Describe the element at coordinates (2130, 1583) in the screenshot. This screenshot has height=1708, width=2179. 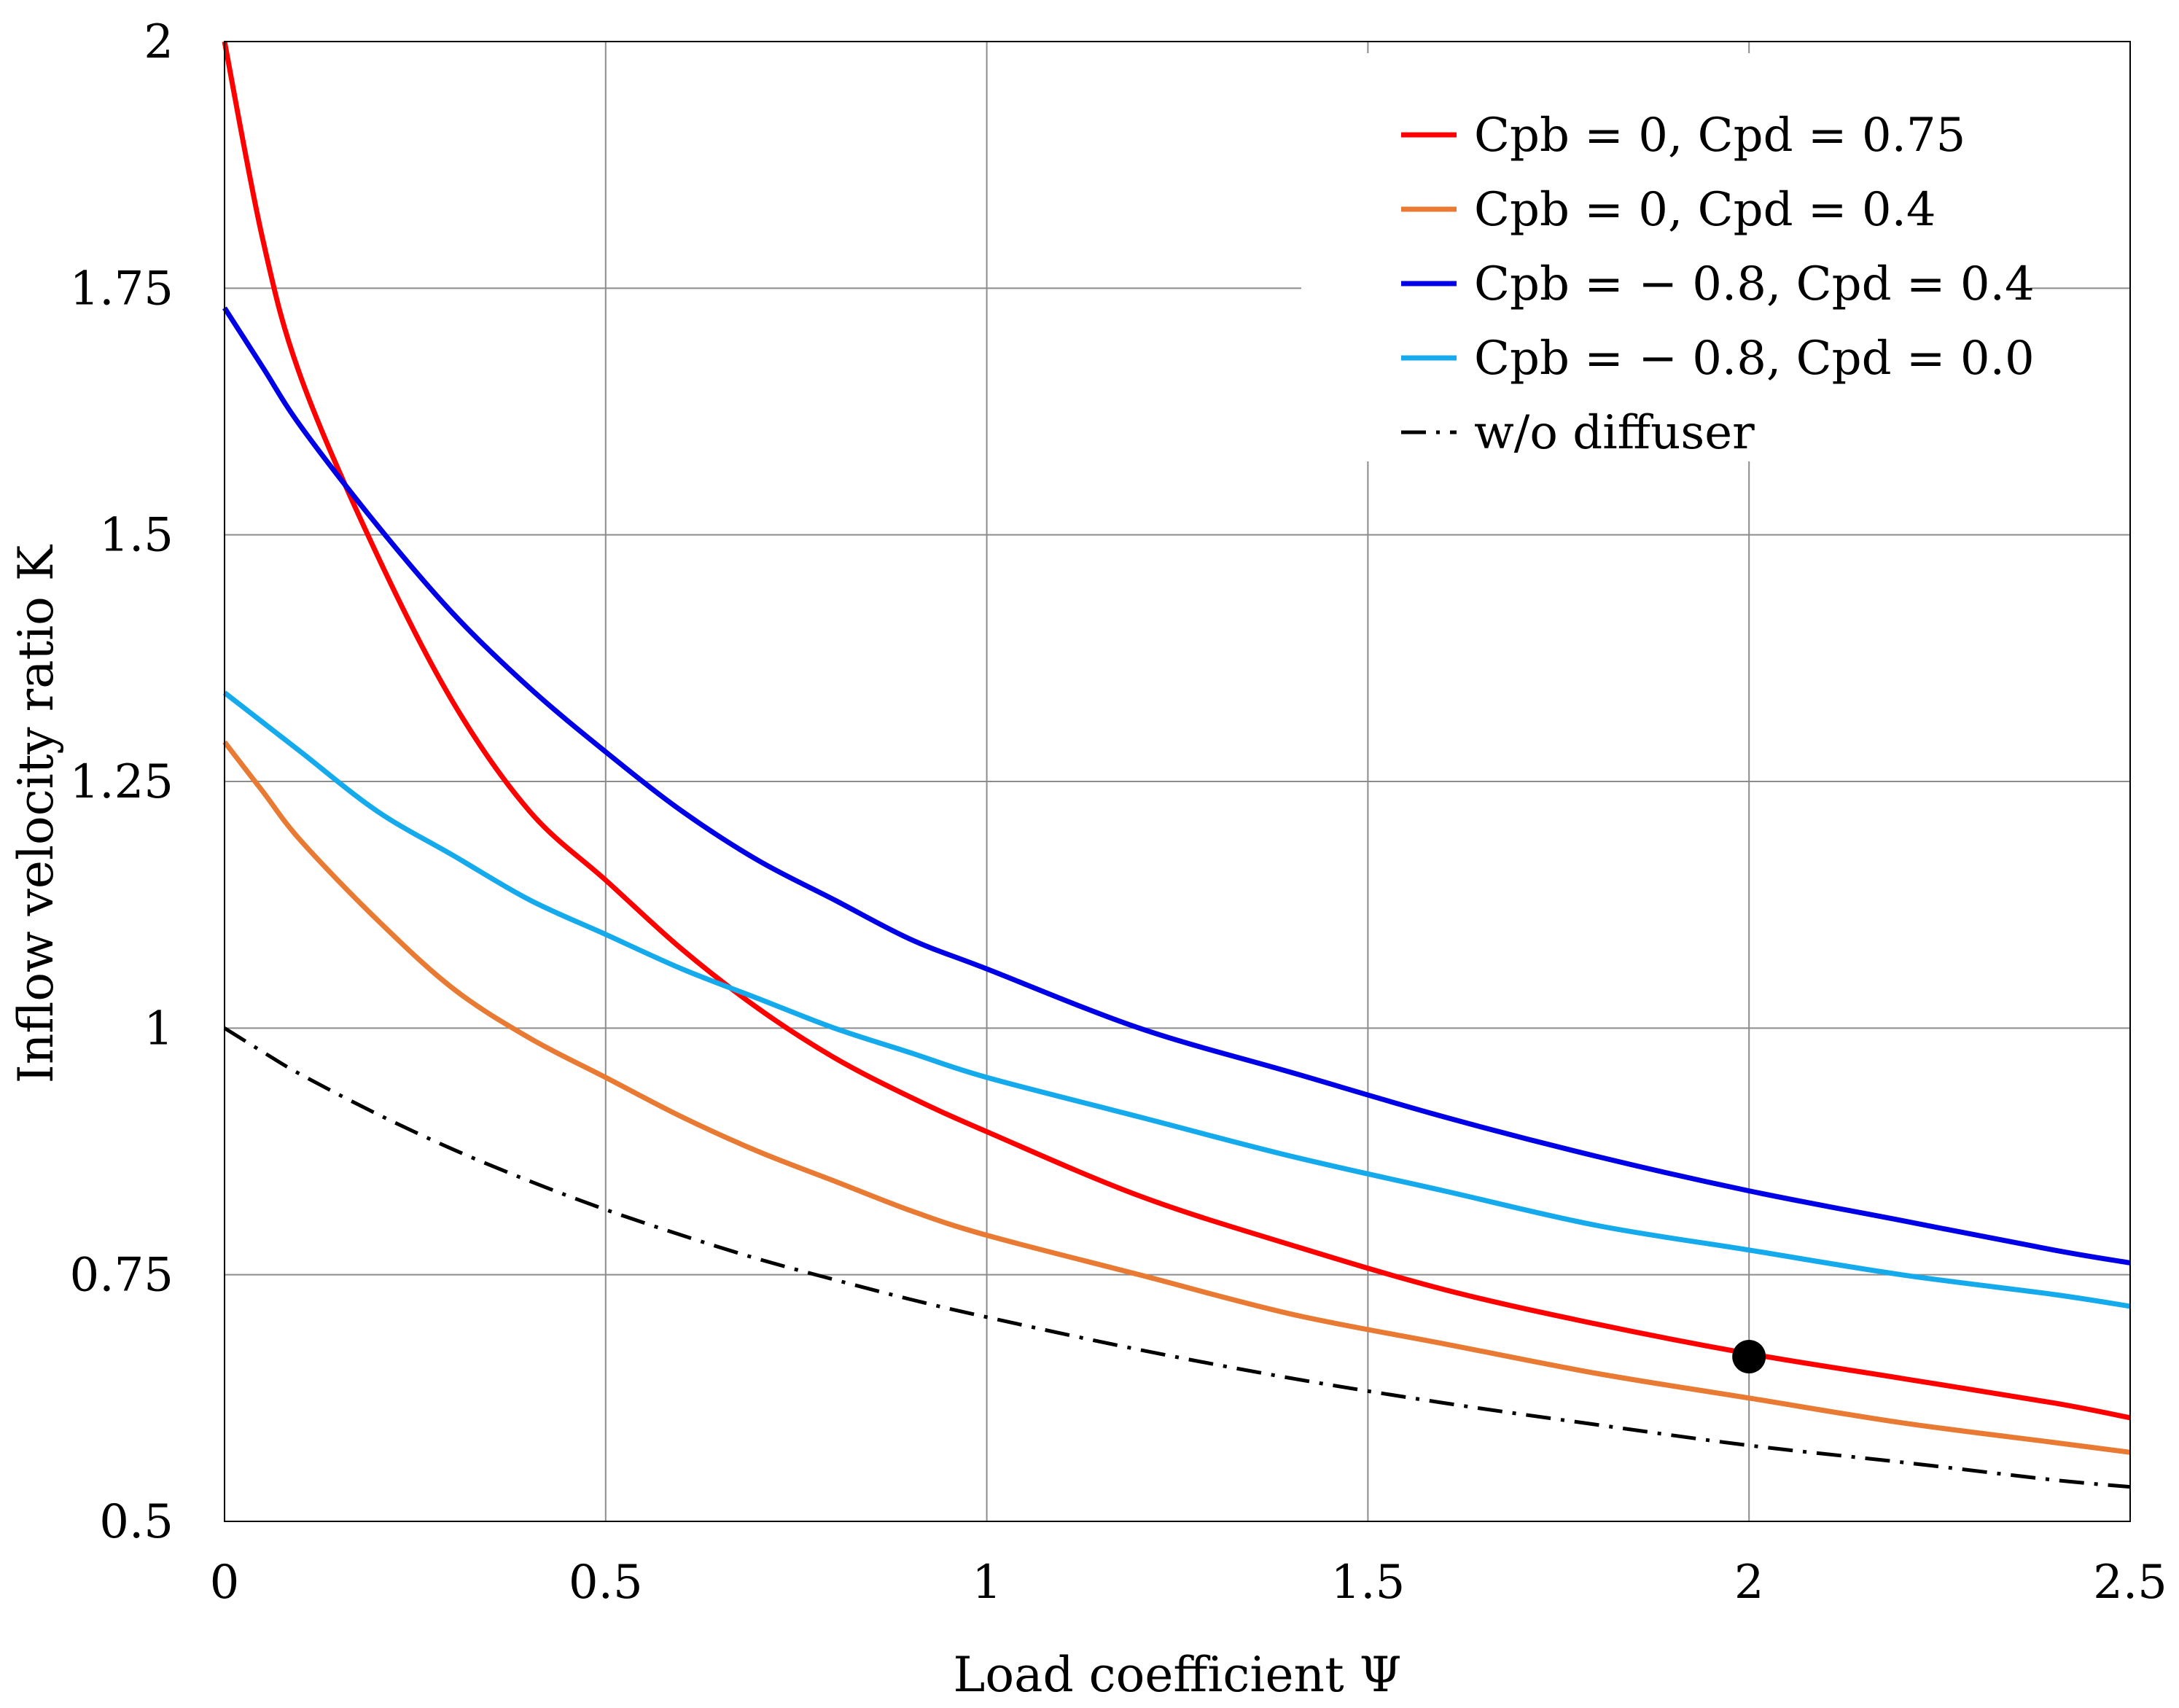
I see `x-tick-label: 2.5` at that location.